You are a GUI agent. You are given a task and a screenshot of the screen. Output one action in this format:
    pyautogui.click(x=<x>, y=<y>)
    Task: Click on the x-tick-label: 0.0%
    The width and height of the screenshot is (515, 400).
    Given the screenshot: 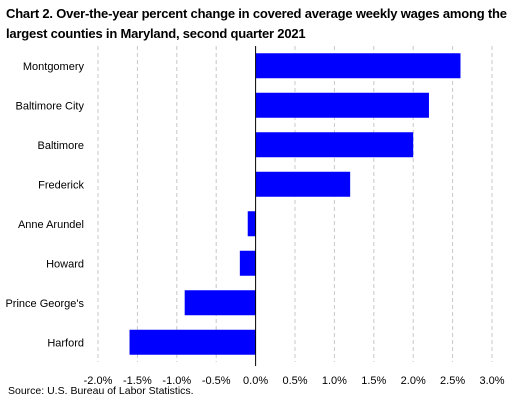 What is the action you would take?
    pyautogui.click(x=255, y=381)
    